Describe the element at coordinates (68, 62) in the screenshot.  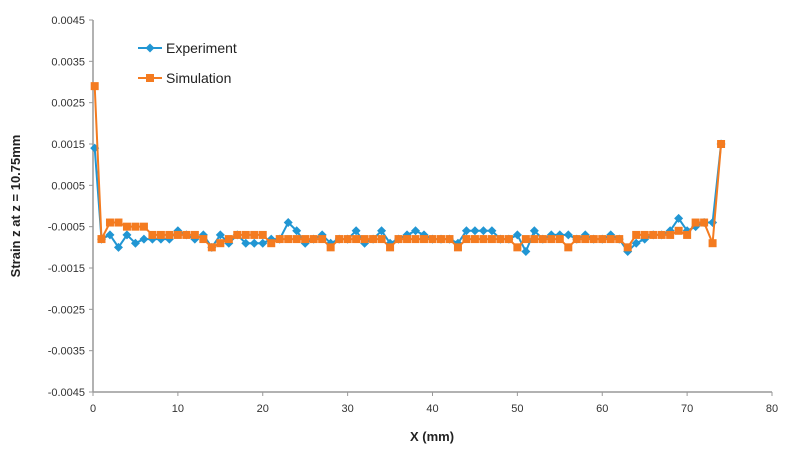
I see `y-tick-label: 0.0035` at that location.